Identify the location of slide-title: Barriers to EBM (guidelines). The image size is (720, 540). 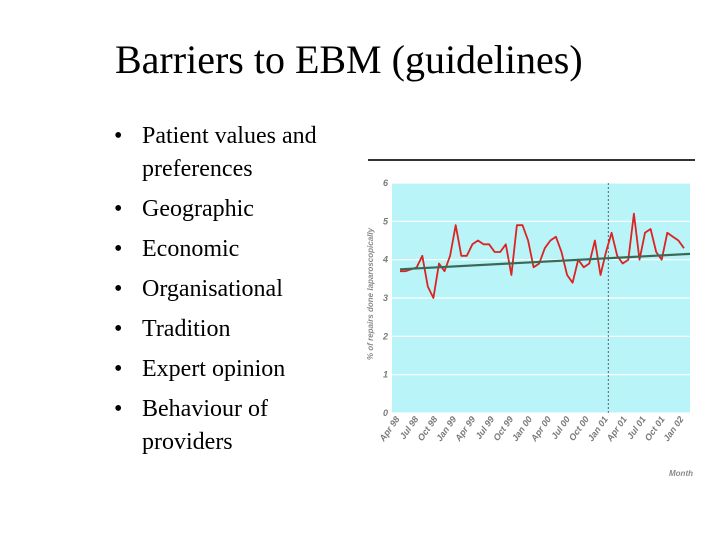
(349, 59).